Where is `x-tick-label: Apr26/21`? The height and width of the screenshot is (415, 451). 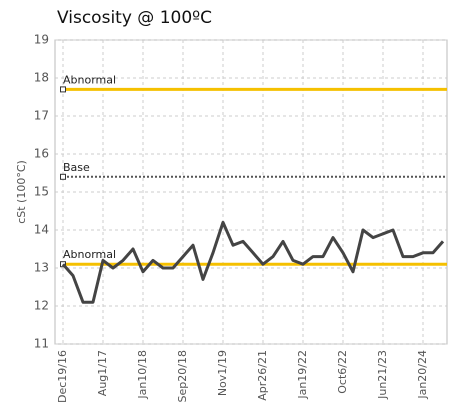
x-tick-label: Apr26/21 is located at coordinates (262, 375).